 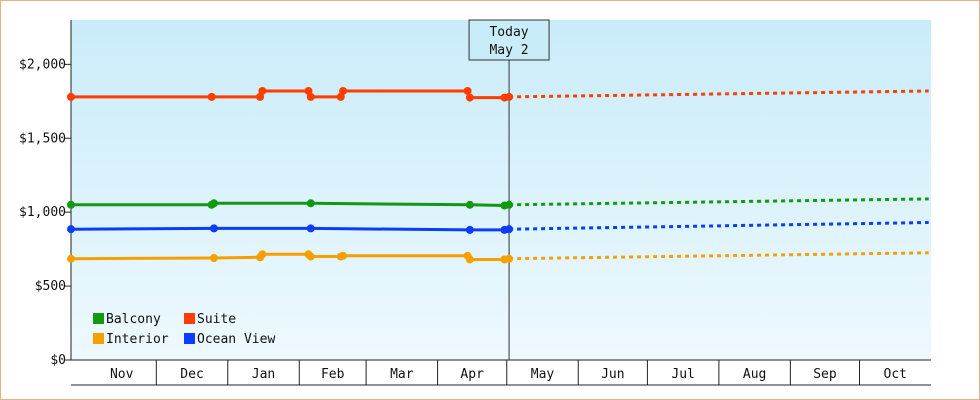 I want to click on x-month-label: Aug, so click(x=754, y=374).